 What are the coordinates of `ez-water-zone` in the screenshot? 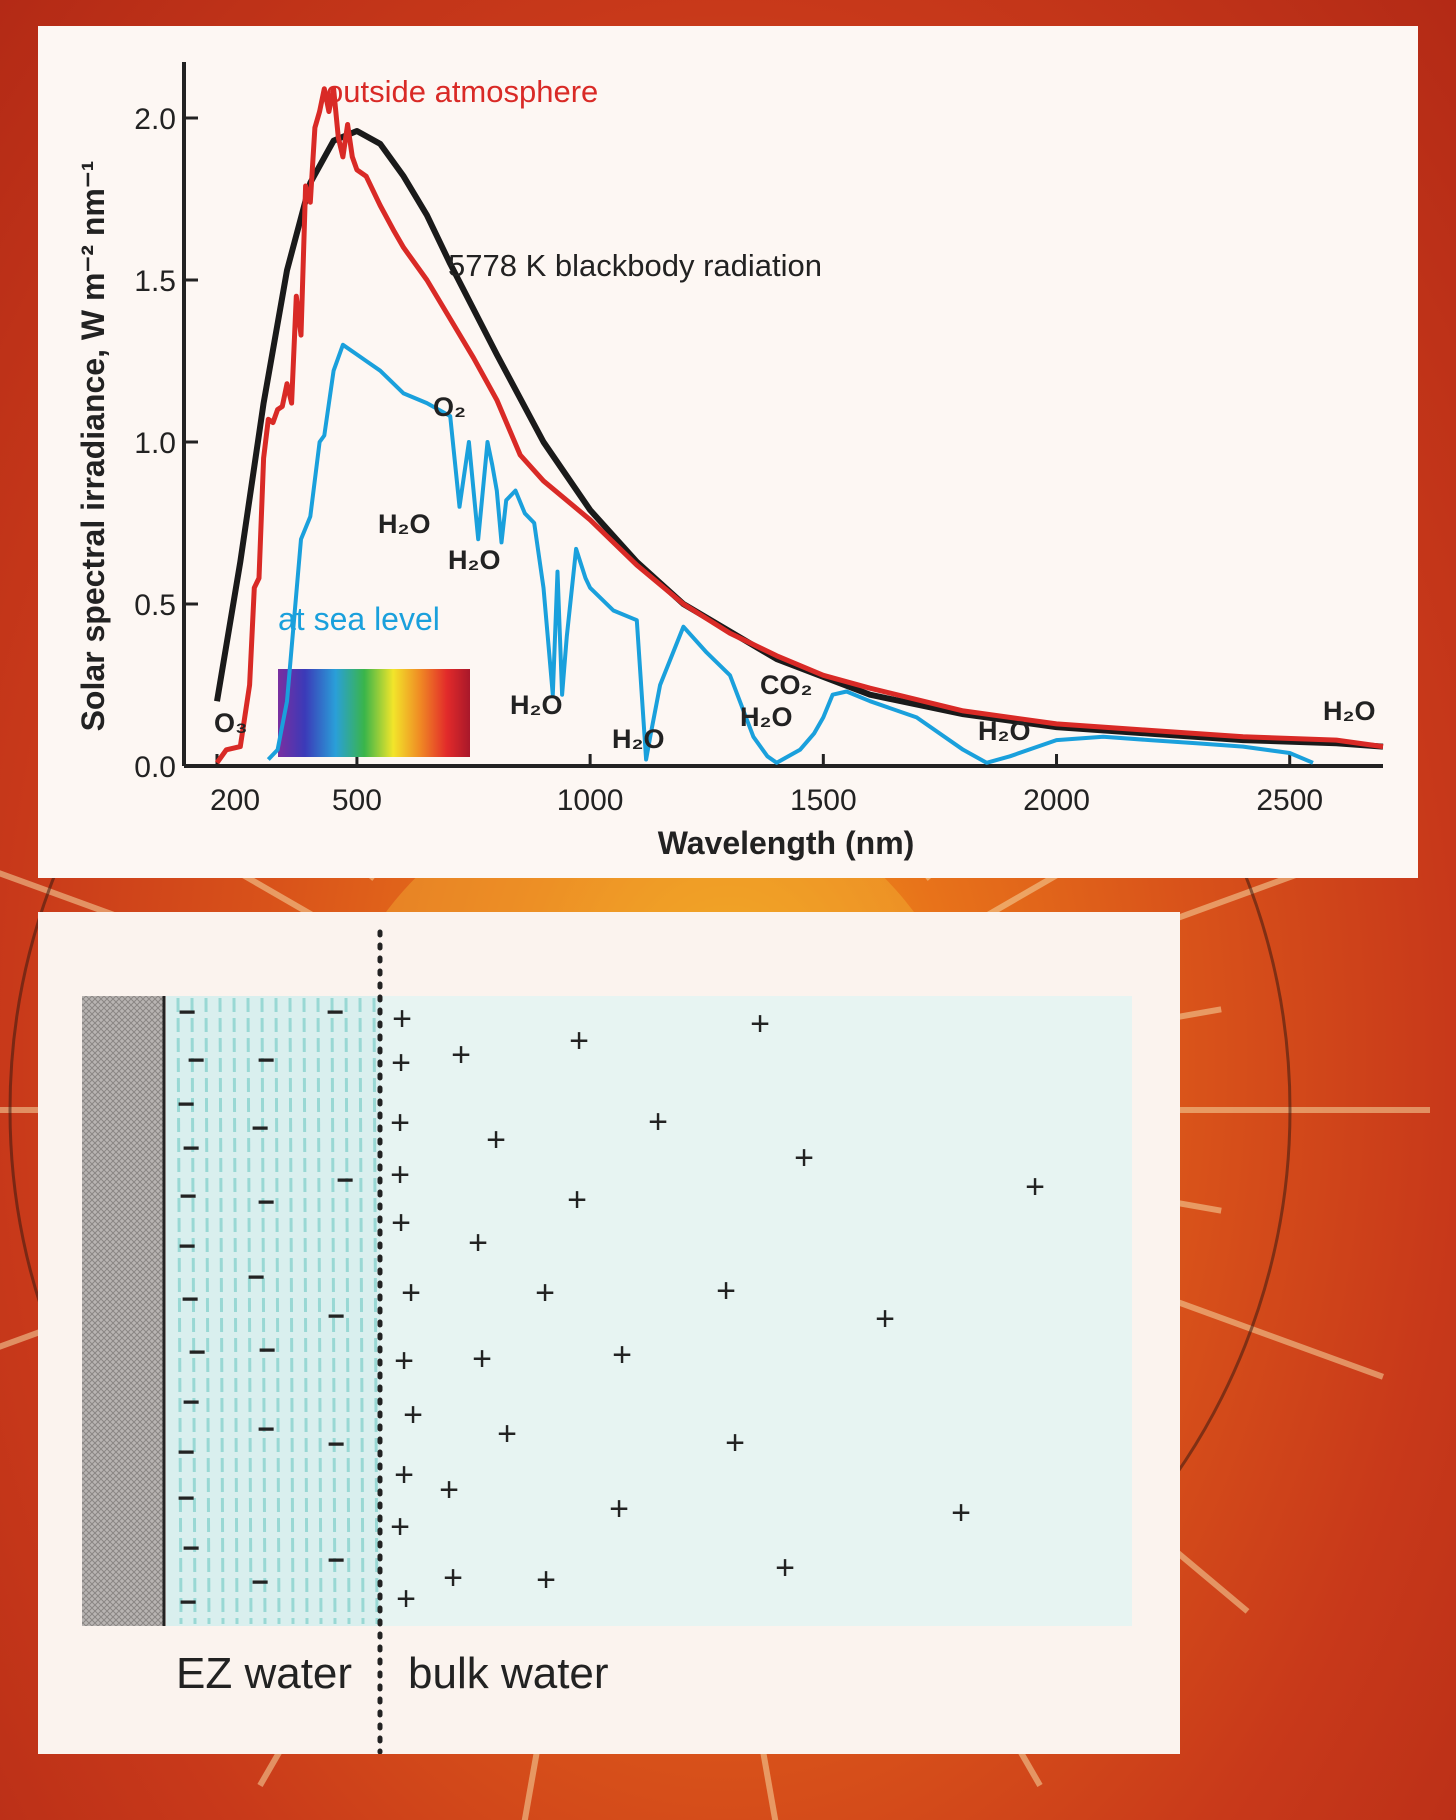 It's located at (273, 1311).